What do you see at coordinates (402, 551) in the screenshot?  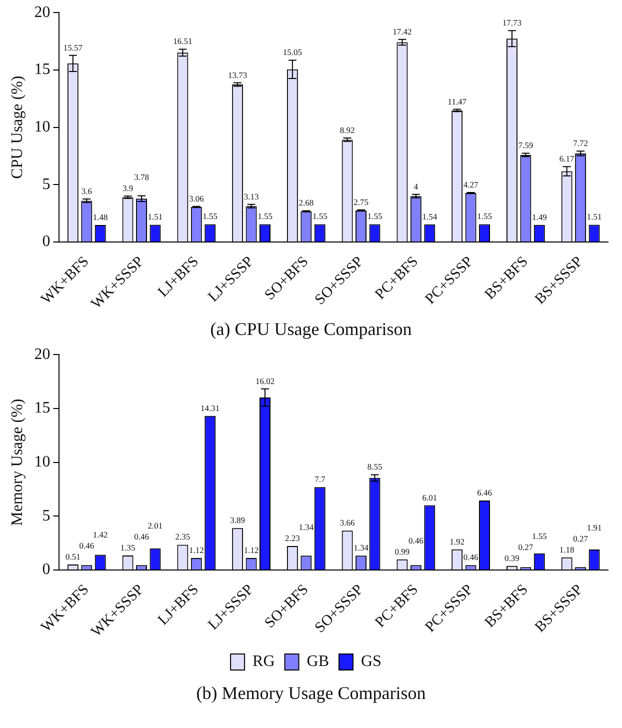 I see `data-label: 0.99` at bounding box center [402, 551].